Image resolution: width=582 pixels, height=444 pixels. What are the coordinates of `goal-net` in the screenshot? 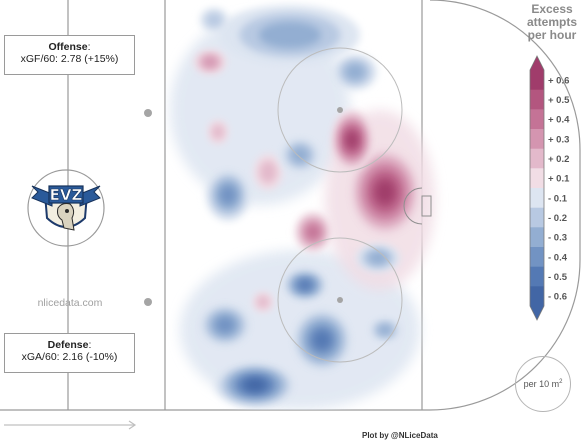 It's located at (426, 206).